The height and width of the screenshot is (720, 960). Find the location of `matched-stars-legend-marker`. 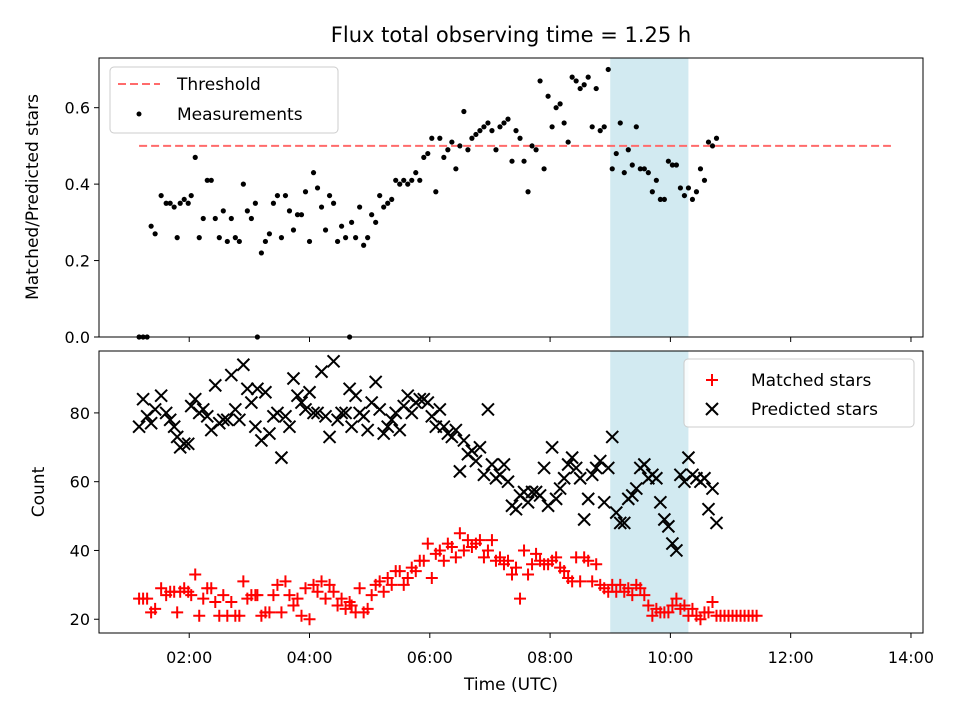

matched-stars-legend-marker is located at coordinates (712, 380).